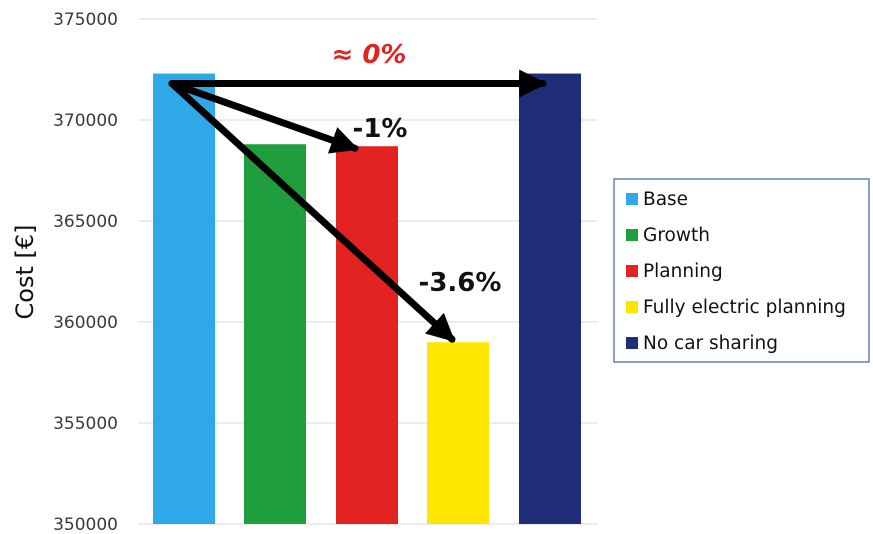 Image resolution: width=873 pixels, height=534 pixels. I want to click on legend-entry: Base, so click(665, 199).